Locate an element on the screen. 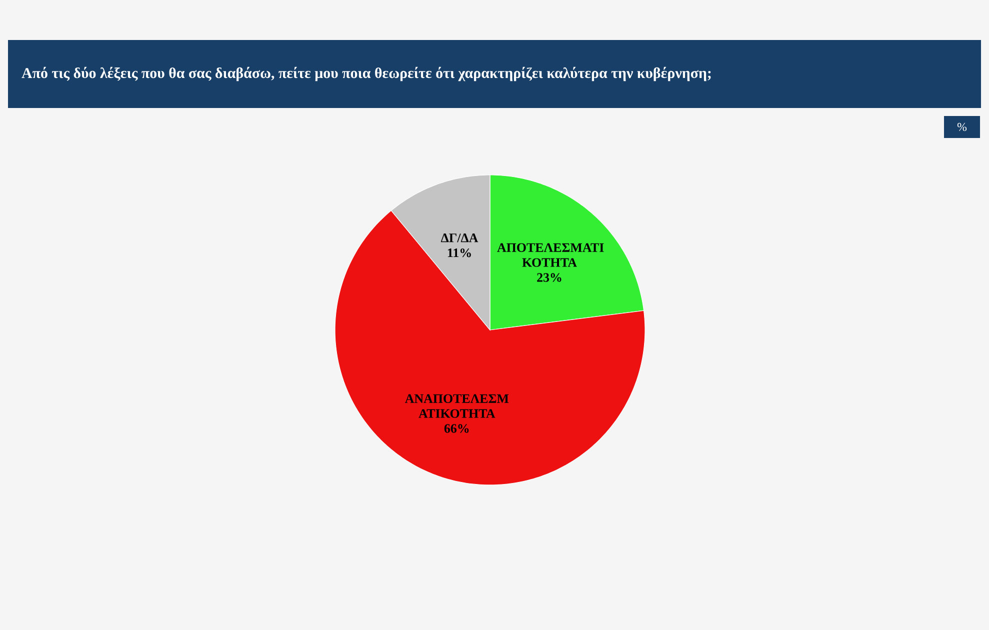 The image size is (989, 630). chart-title: Από τις δύο λέξεις που θα σας διαβάσω, πείτε μου ποια θεωρείτε ότι χαρακτηρίζει καλύτερα την κυβέρνηση; is located at coordinates (366, 74).